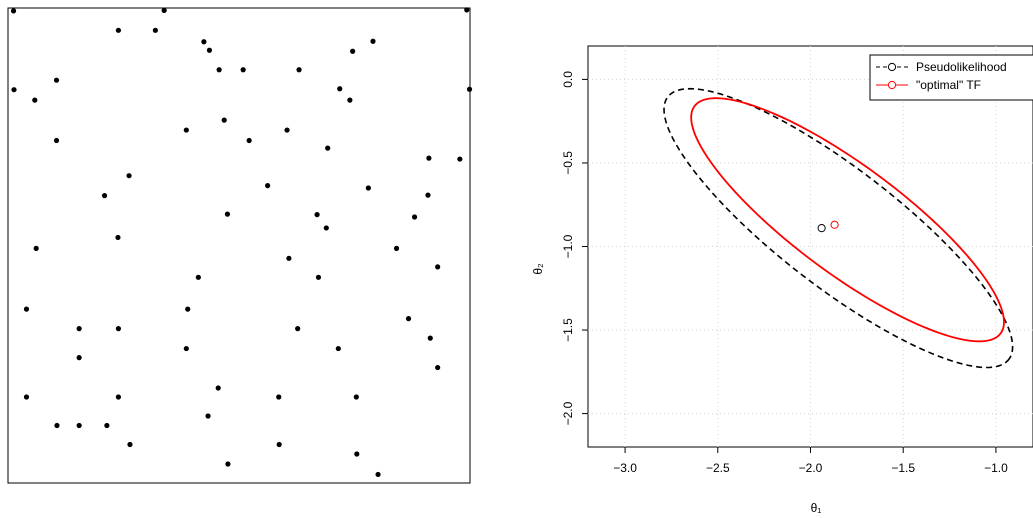 The height and width of the screenshot is (518, 1033). I want to click on estimate-optimal-tf, so click(834, 224).